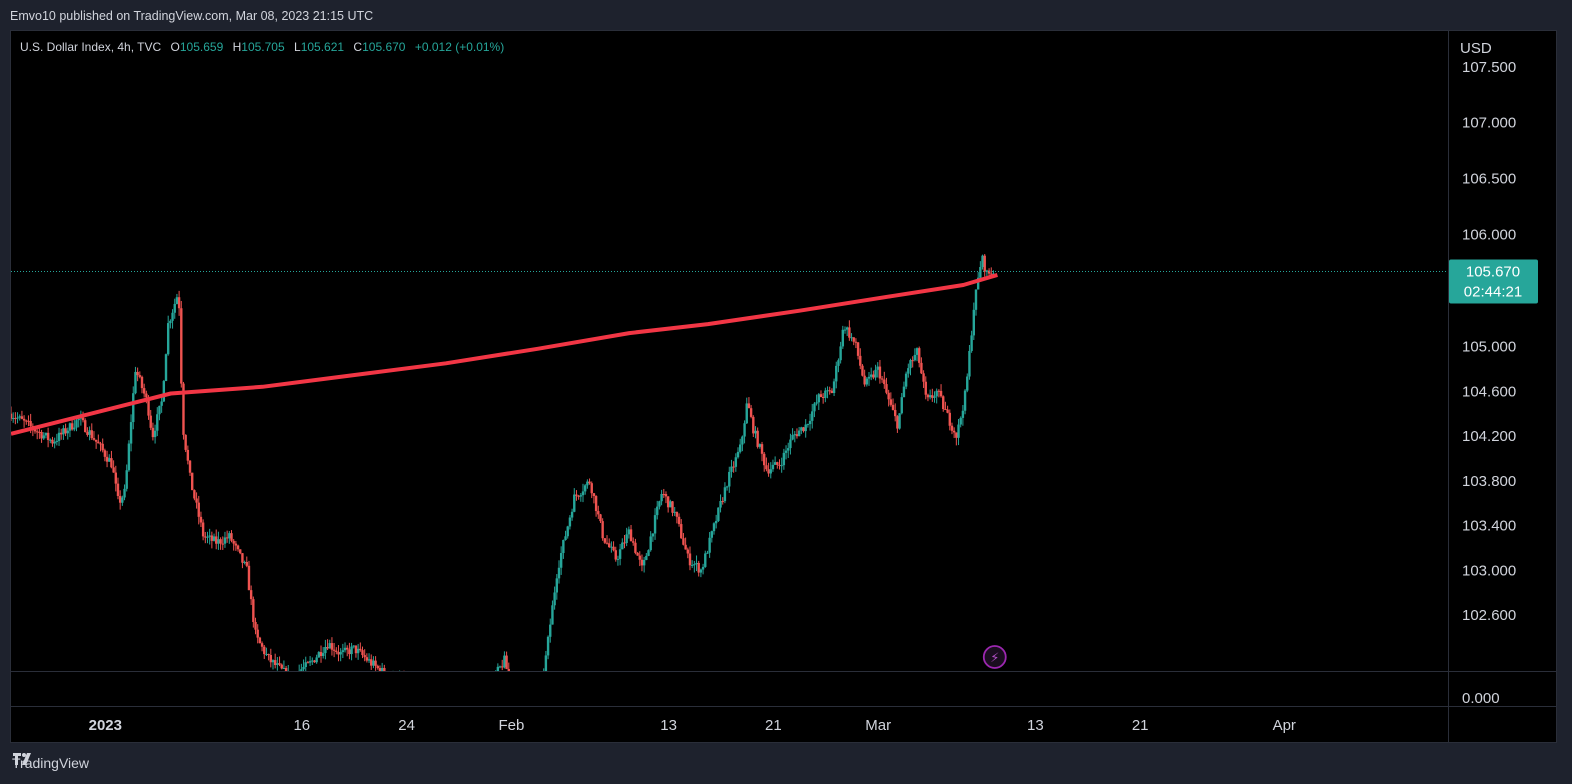  I want to click on footer-brand: TradingView, so click(51, 763).